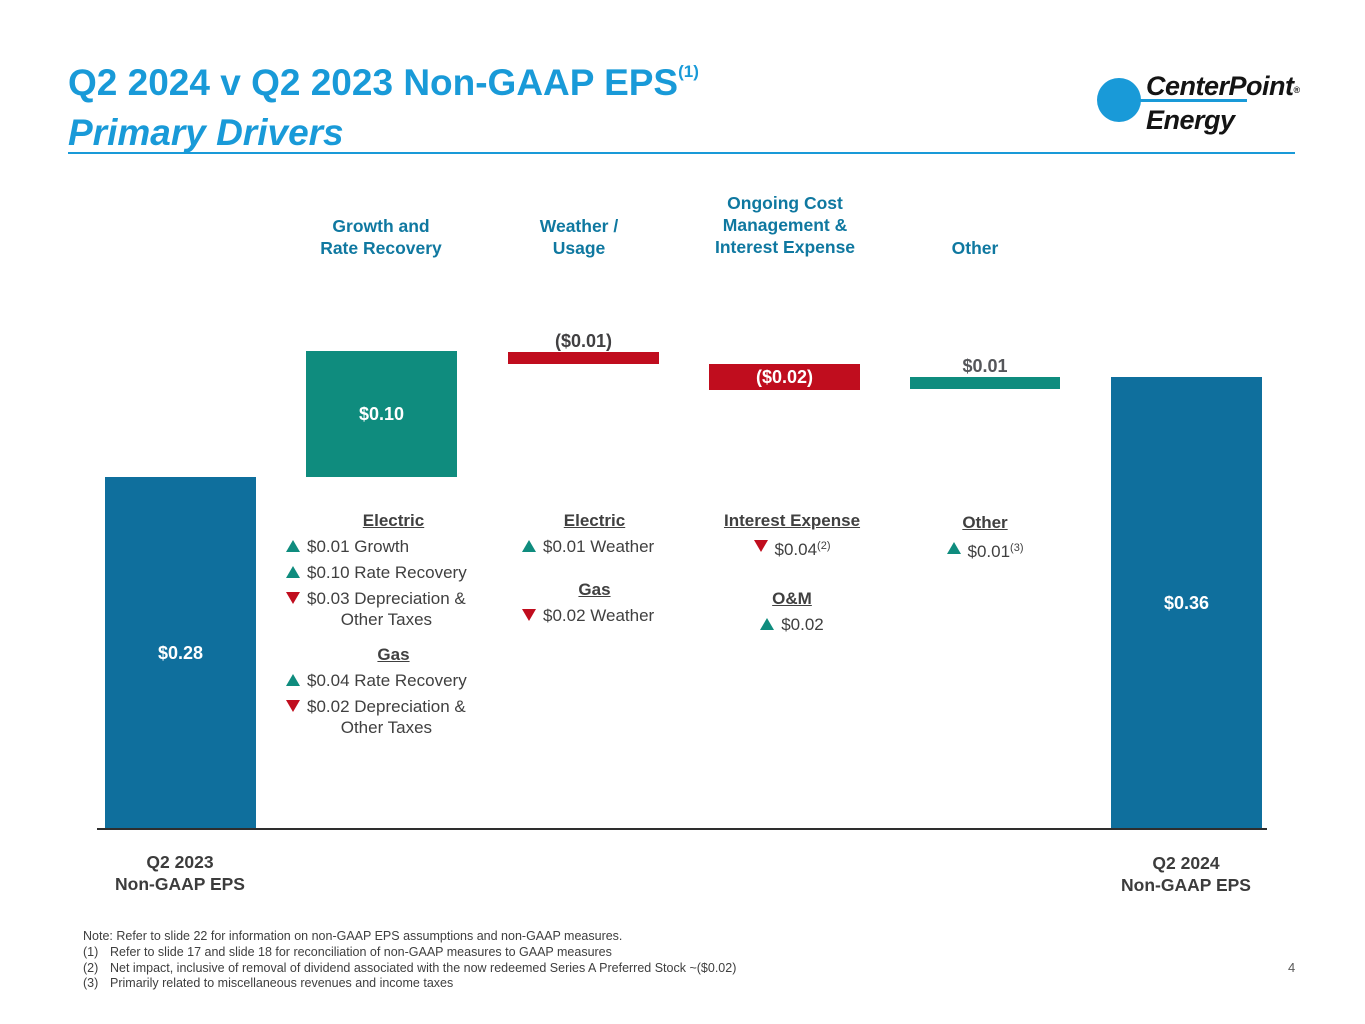 This screenshot has height=1024, width=1365. I want to click on x-axis-baseline, so click(682, 829).